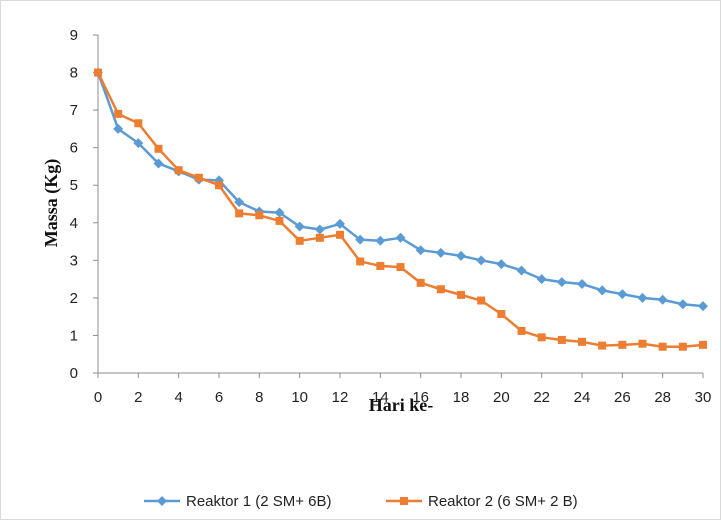  Describe the element at coordinates (74, 335) in the screenshot. I see `y-tick-label: 1` at that location.